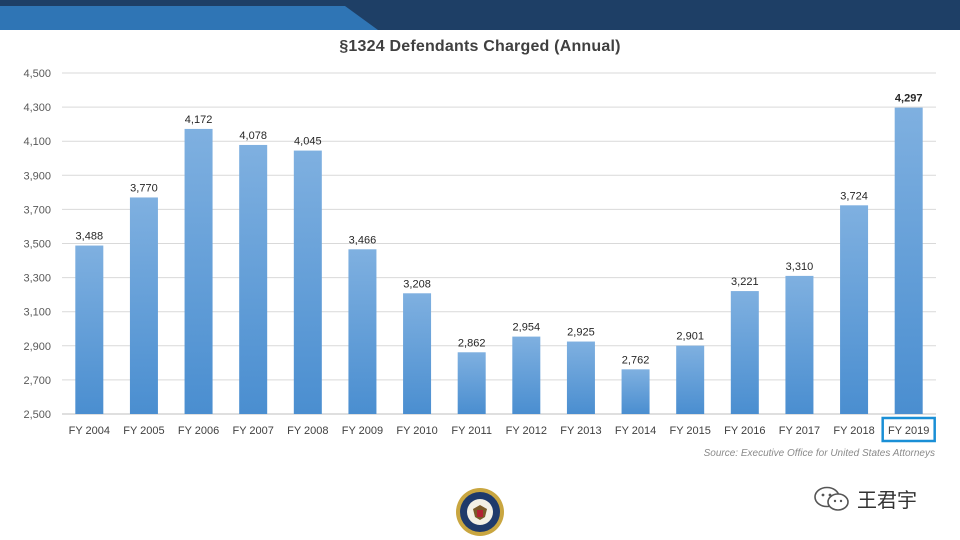 Image resolution: width=960 pixels, height=540 pixels. Describe the element at coordinates (799, 431) in the screenshot. I see `x-tick-label: FY 2017` at that location.